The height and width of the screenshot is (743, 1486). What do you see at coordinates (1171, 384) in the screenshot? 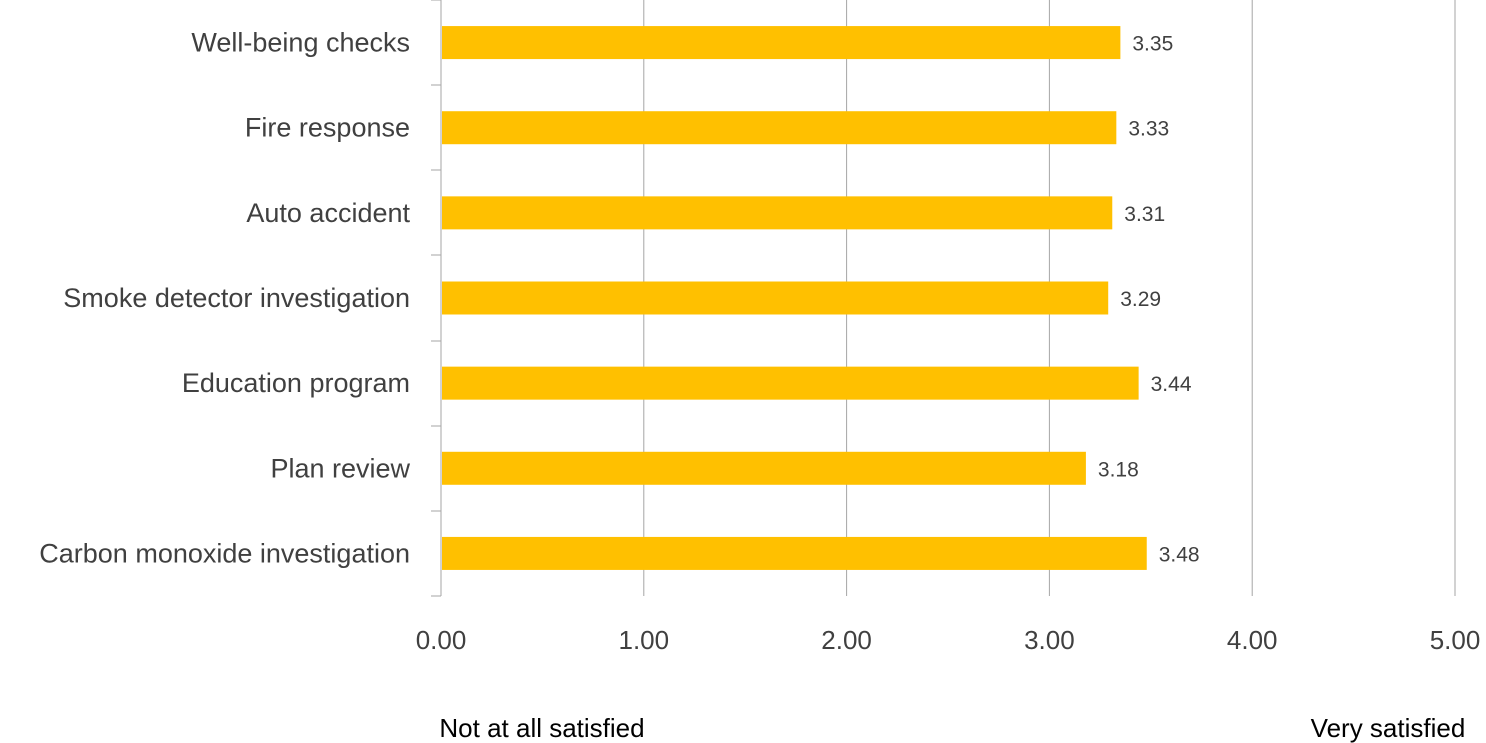
I see `data-label: 3.44` at bounding box center [1171, 384].